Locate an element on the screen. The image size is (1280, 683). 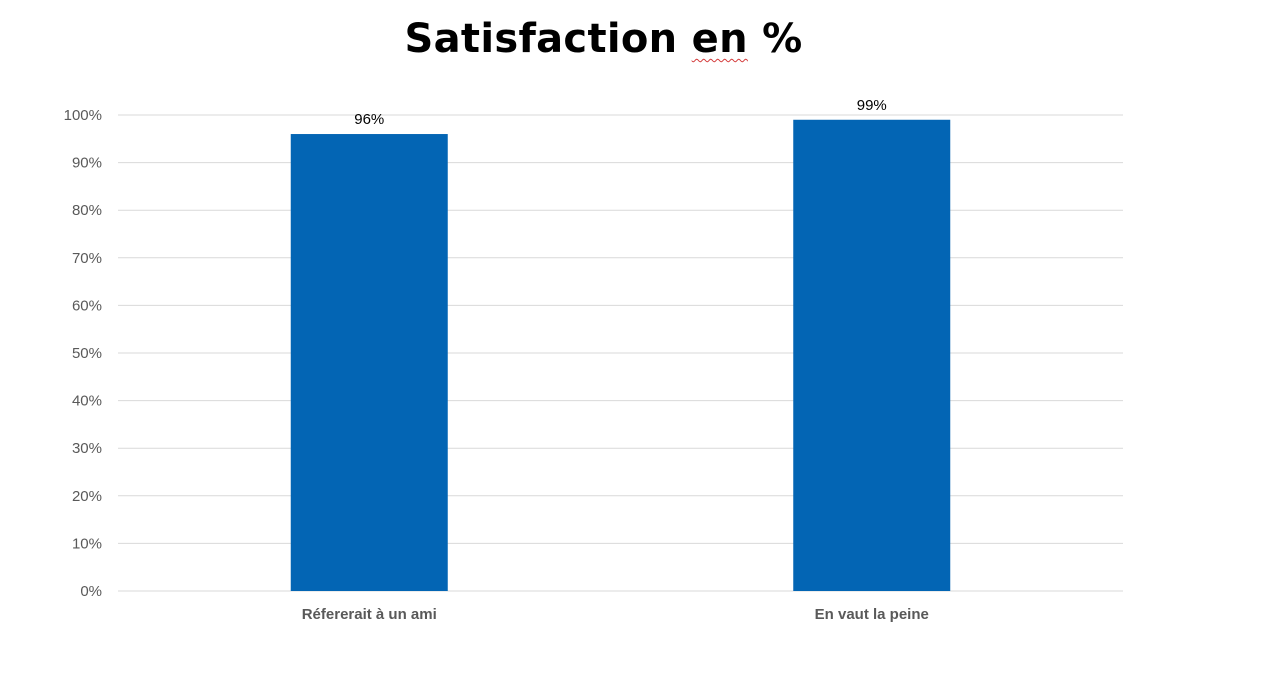
x-axis-category-labels: Réfererait à un ami En vaut la peine is located at coordinates (615, 614).